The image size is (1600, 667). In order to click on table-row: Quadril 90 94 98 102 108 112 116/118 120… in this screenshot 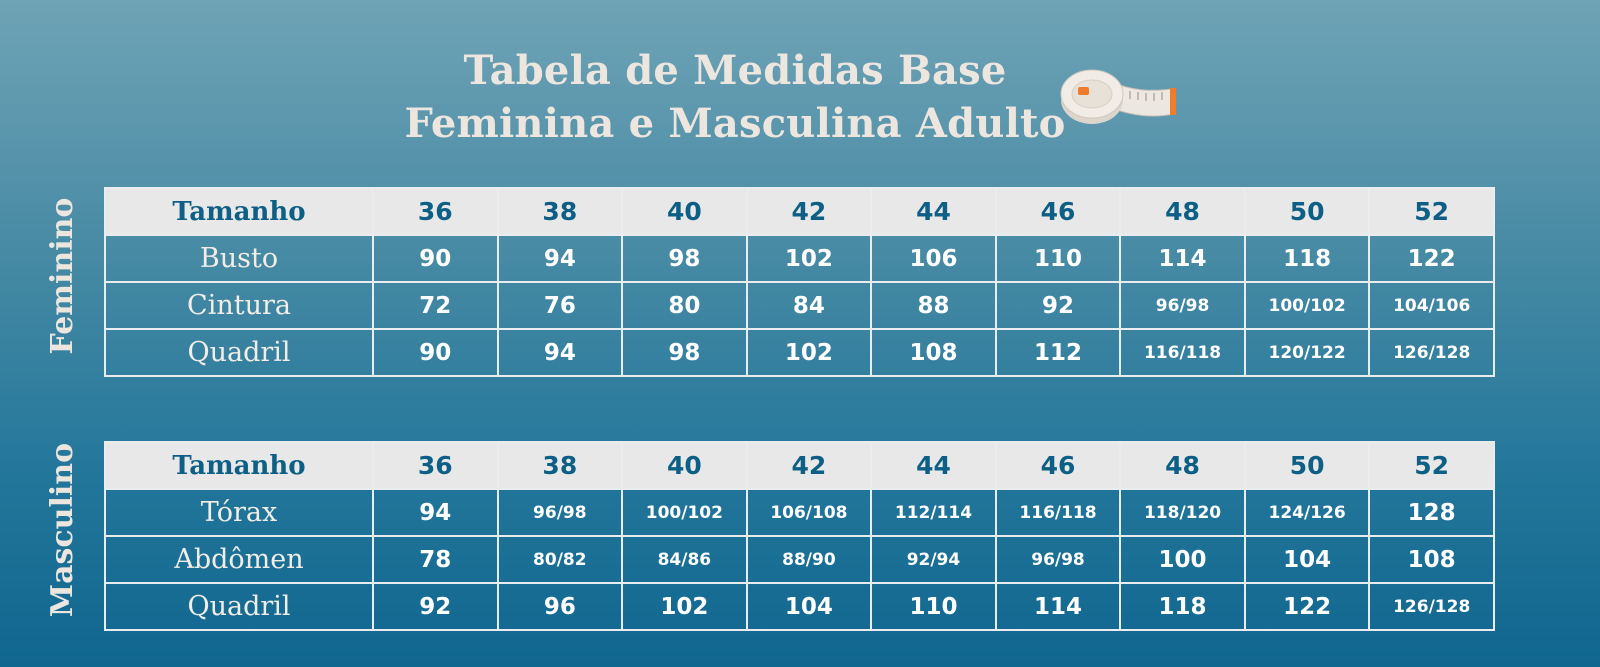, I will do `click(799, 352)`.